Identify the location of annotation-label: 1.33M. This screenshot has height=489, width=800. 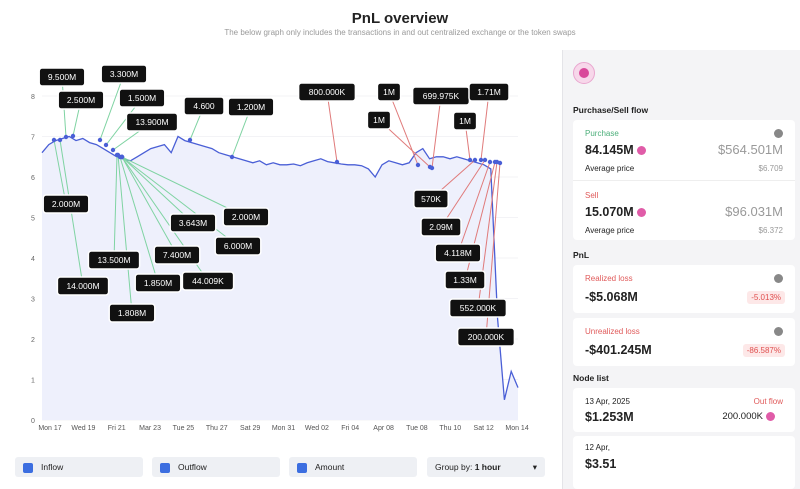
(465, 280).